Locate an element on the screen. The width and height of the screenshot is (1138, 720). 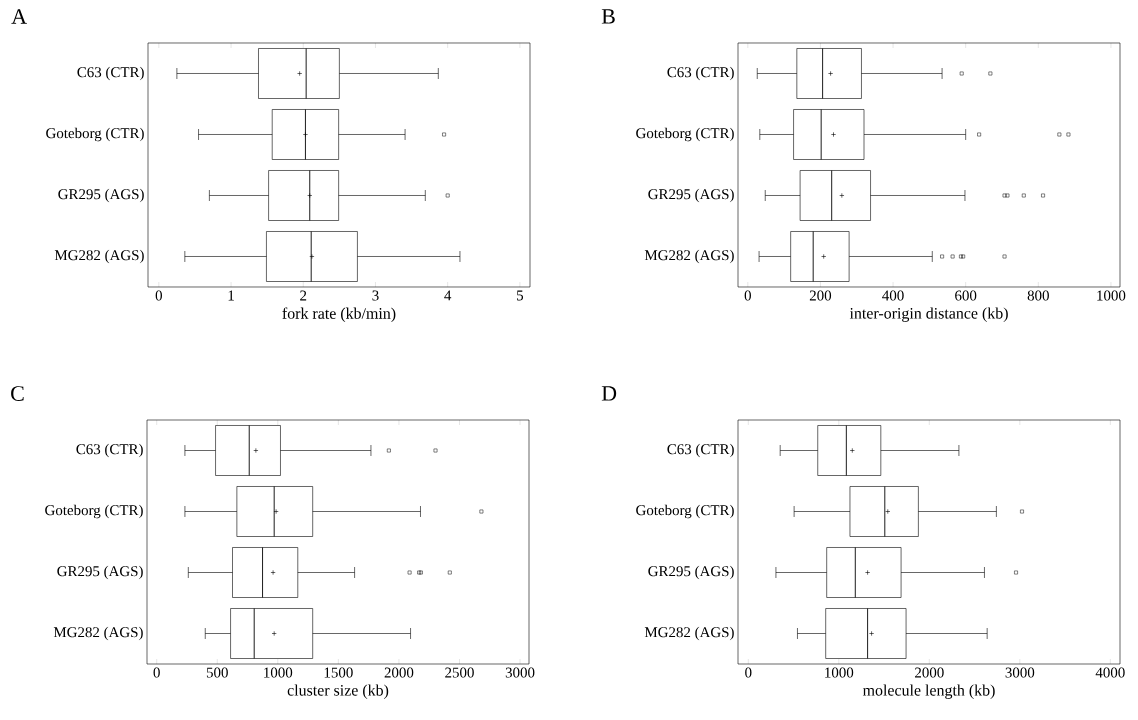
x-tick-label: 1 is located at coordinates (231, 295).